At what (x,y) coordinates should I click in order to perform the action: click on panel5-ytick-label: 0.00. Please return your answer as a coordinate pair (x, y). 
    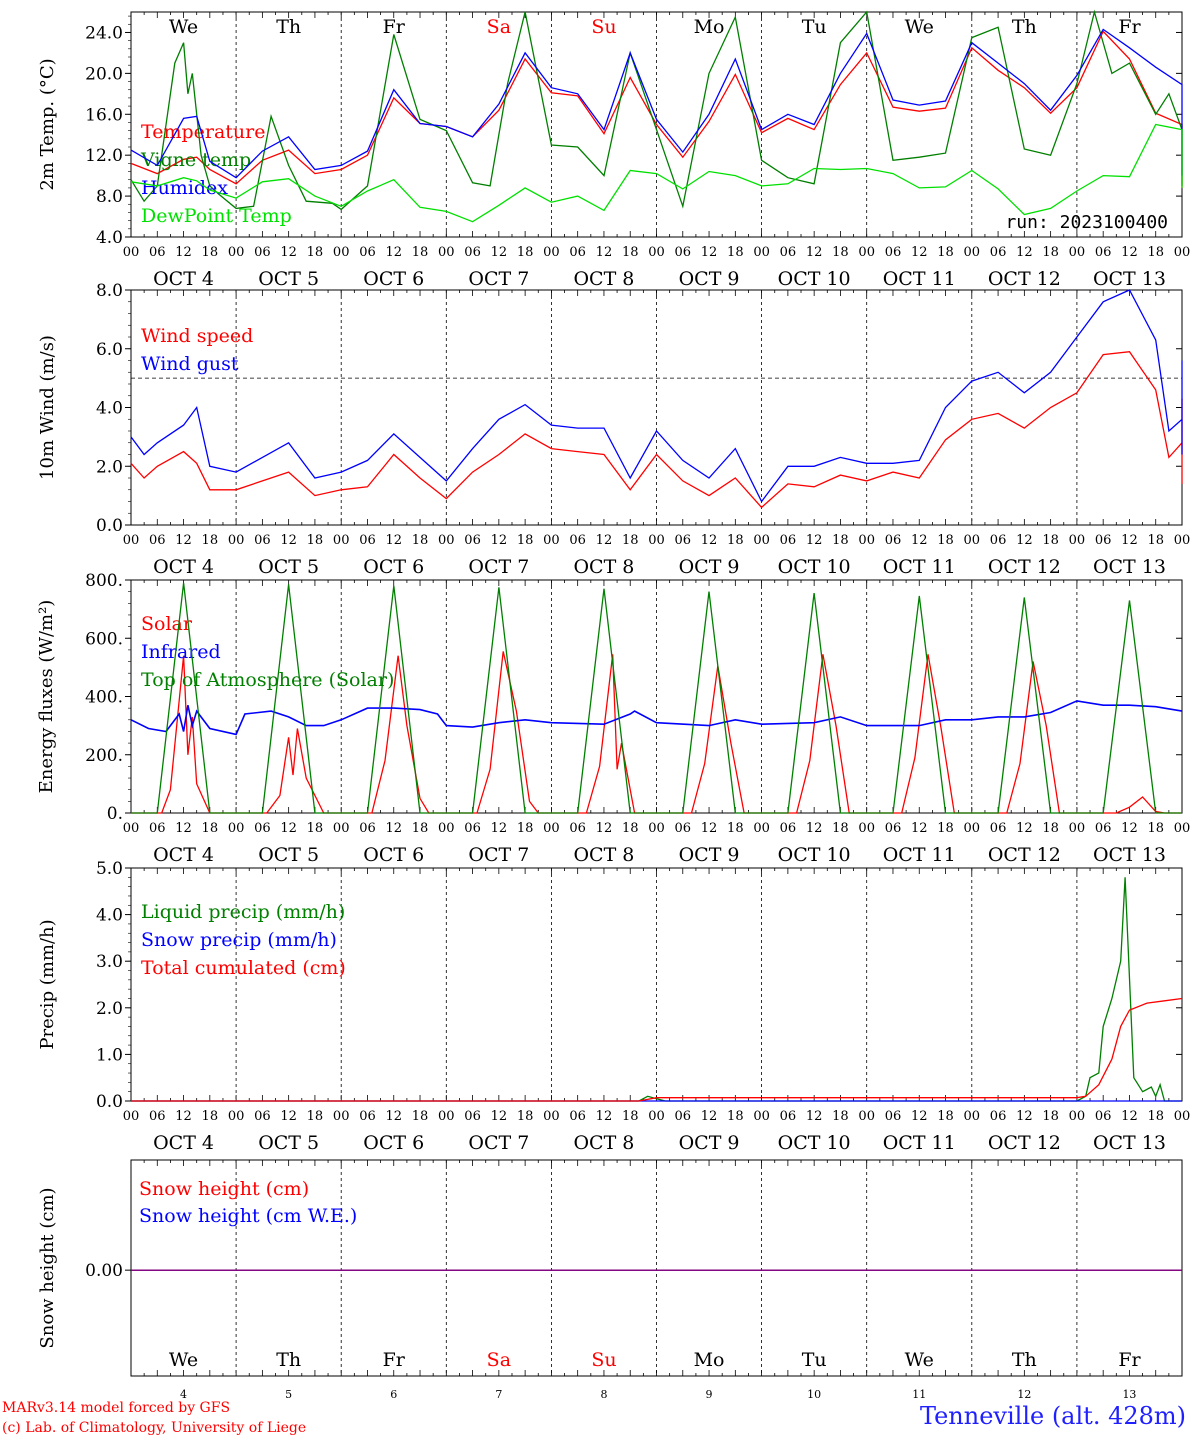
    Looking at the image, I should click on (104, 1271).